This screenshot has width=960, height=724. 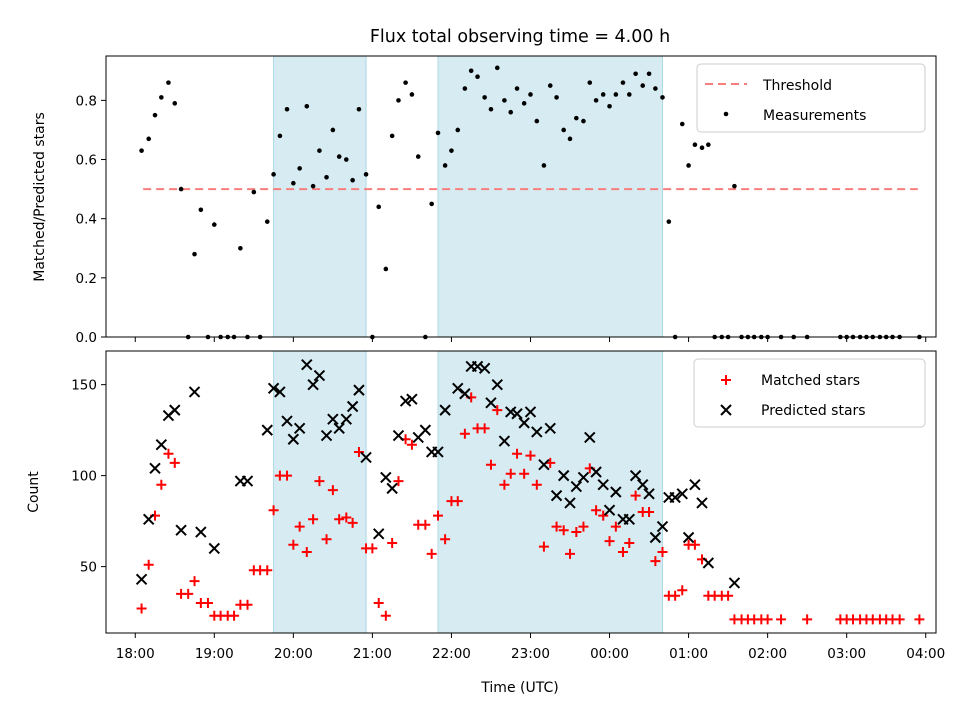 I want to click on x-tick-label: 22:00, so click(x=451, y=654).